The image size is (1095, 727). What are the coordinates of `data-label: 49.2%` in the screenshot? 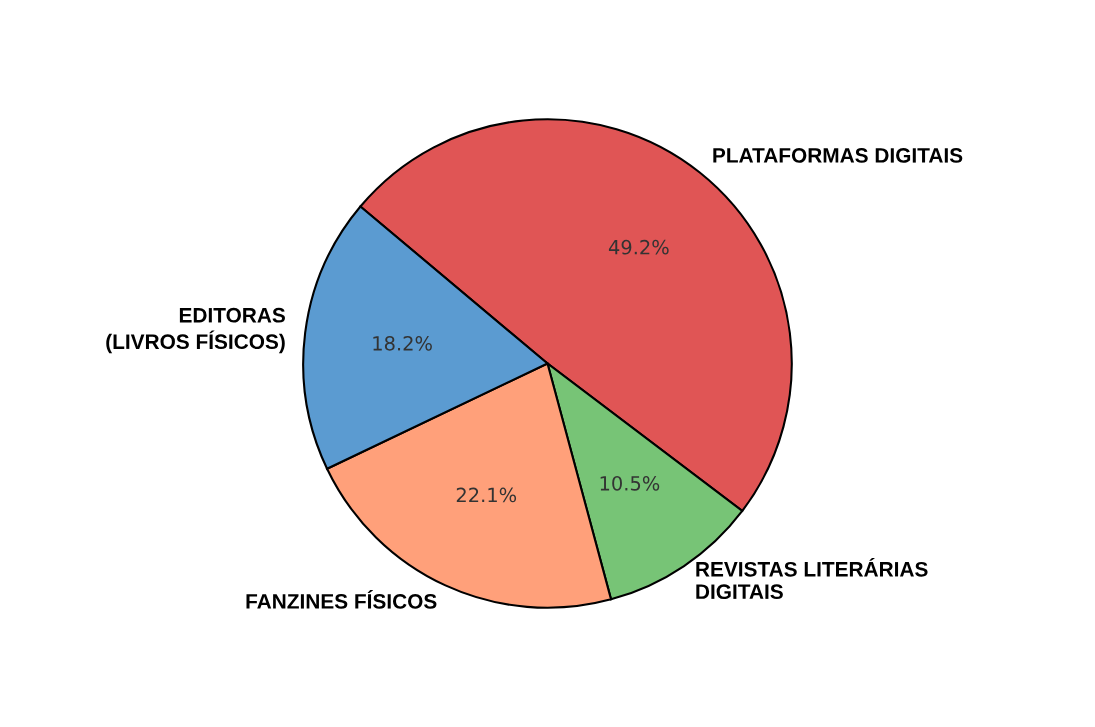 It's located at (638, 247).